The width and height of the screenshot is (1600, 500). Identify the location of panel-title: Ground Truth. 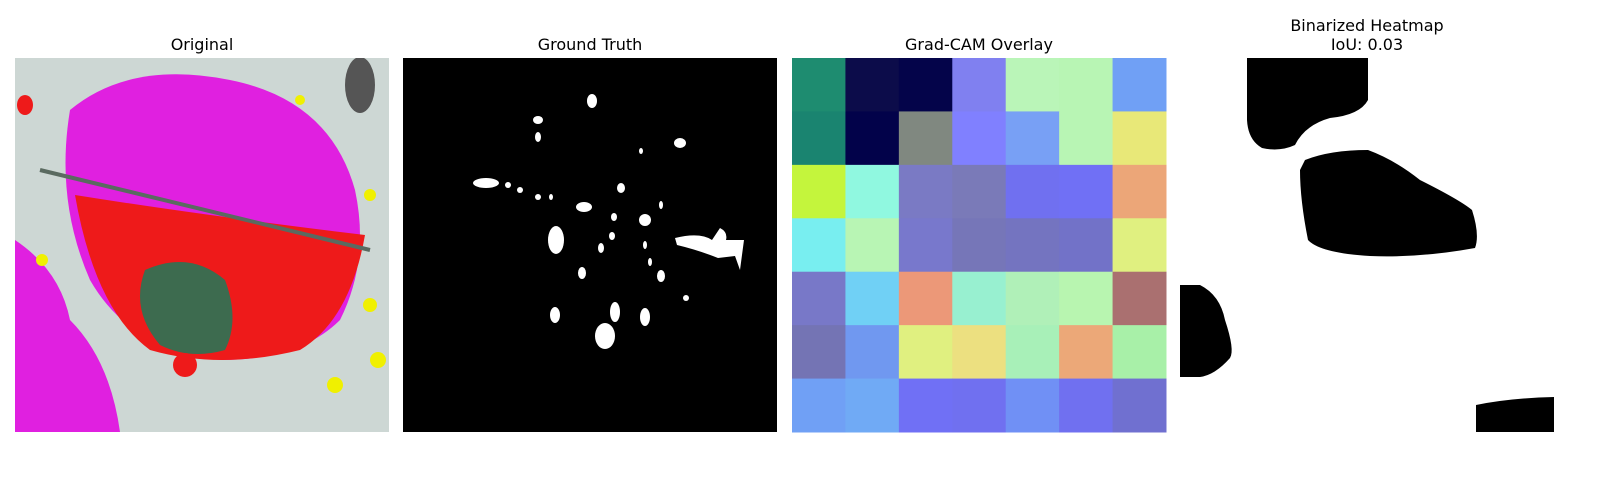
(590, 44).